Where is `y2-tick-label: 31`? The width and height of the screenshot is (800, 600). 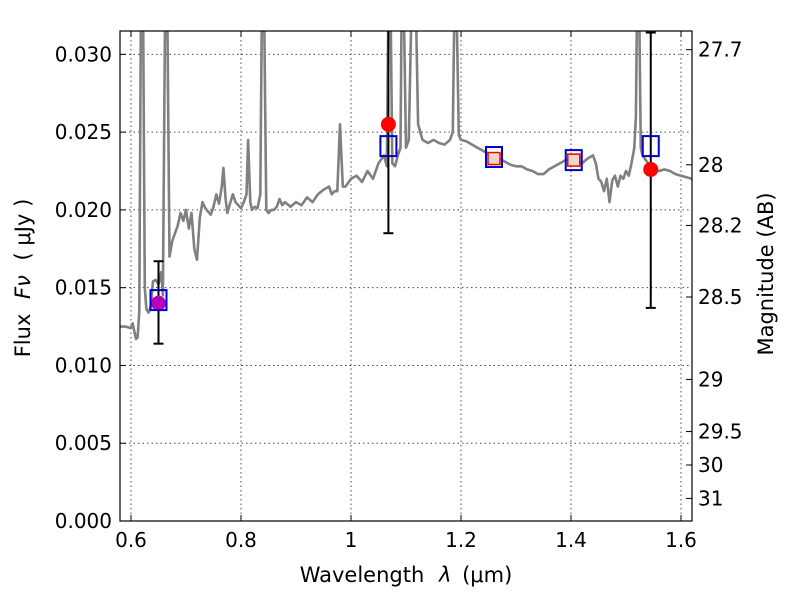
y2-tick-label: 31 is located at coordinates (710, 498).